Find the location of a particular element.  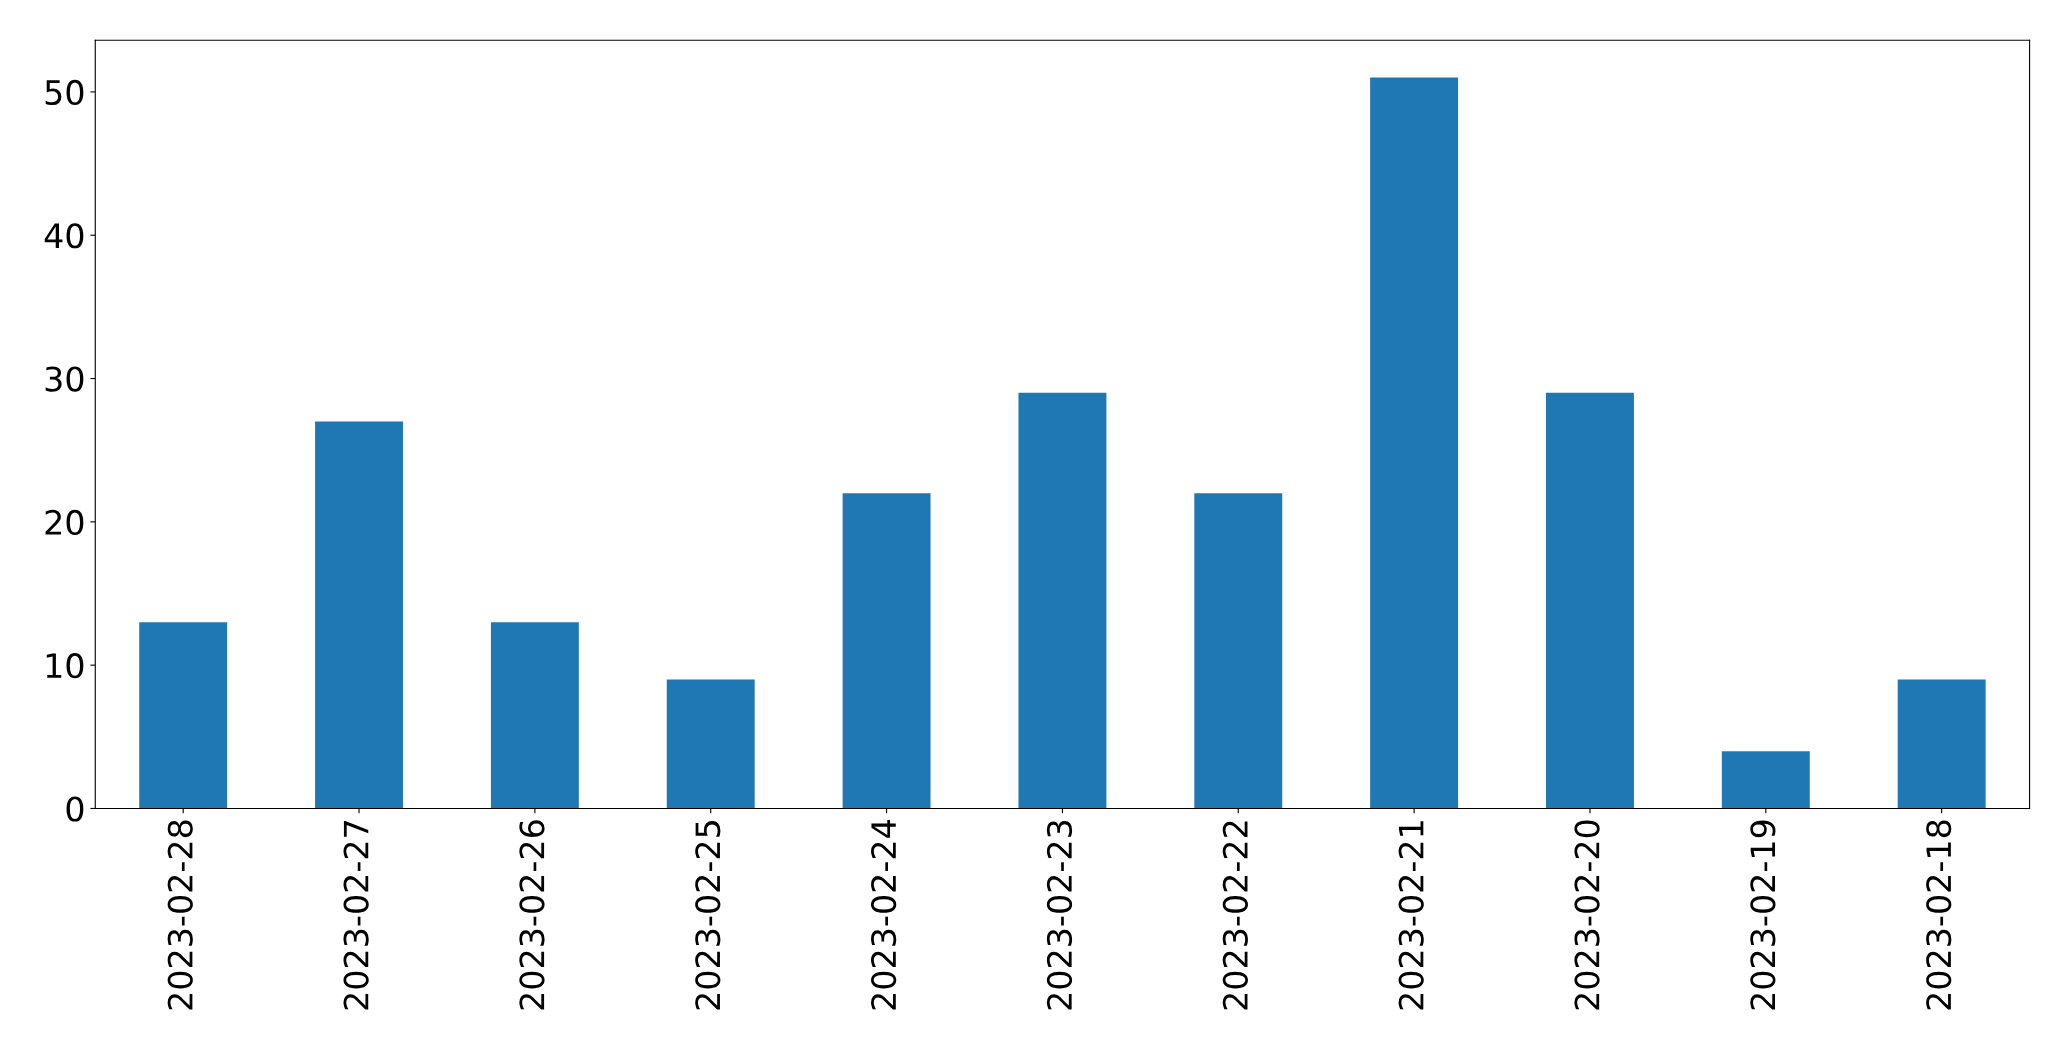

y-tick-label: 30 is located at coordinates (64, 379).